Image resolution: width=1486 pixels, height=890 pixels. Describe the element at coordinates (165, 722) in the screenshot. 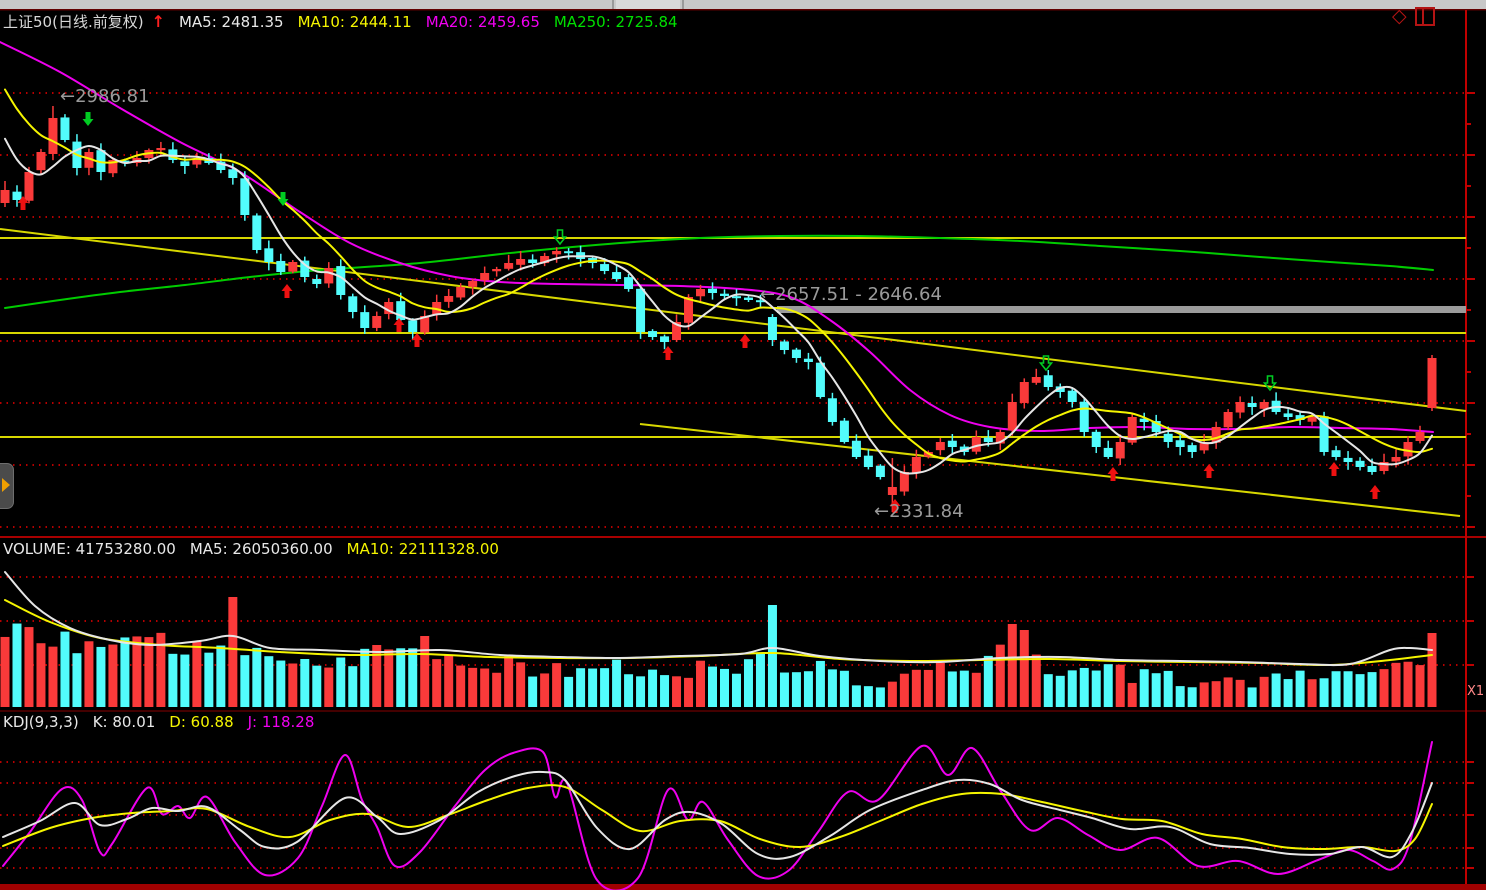

I see `kdj-header: KDJ(9,3,3) K: 80.01 D: 60.88 J: 118.28` at that location.